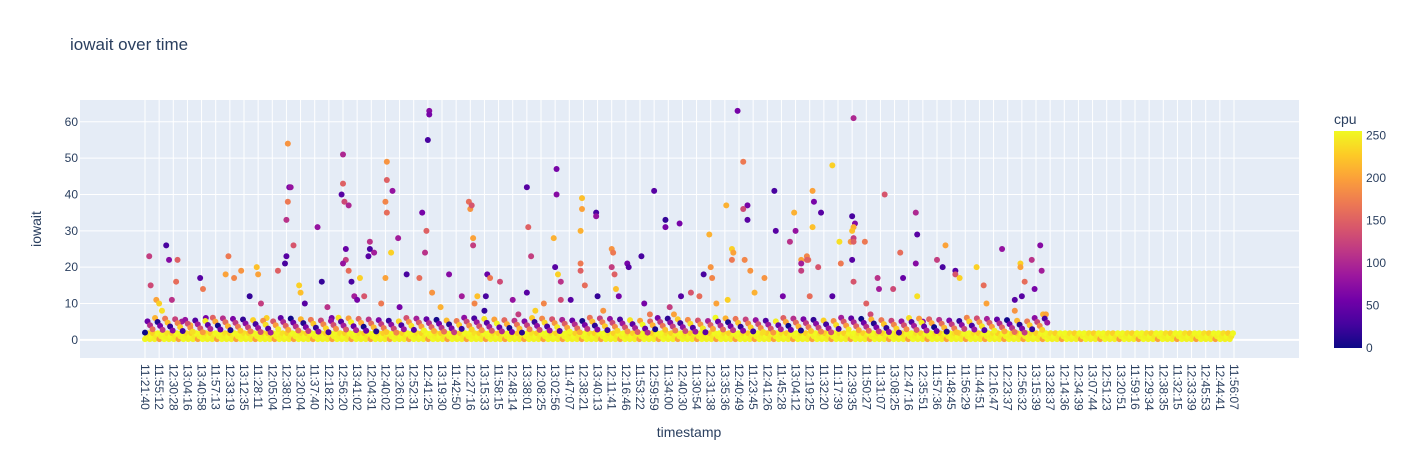 This screenshot has height=455, width=1406. I want to click on x-tick-label: 13:07:44, so click(1093, 387).